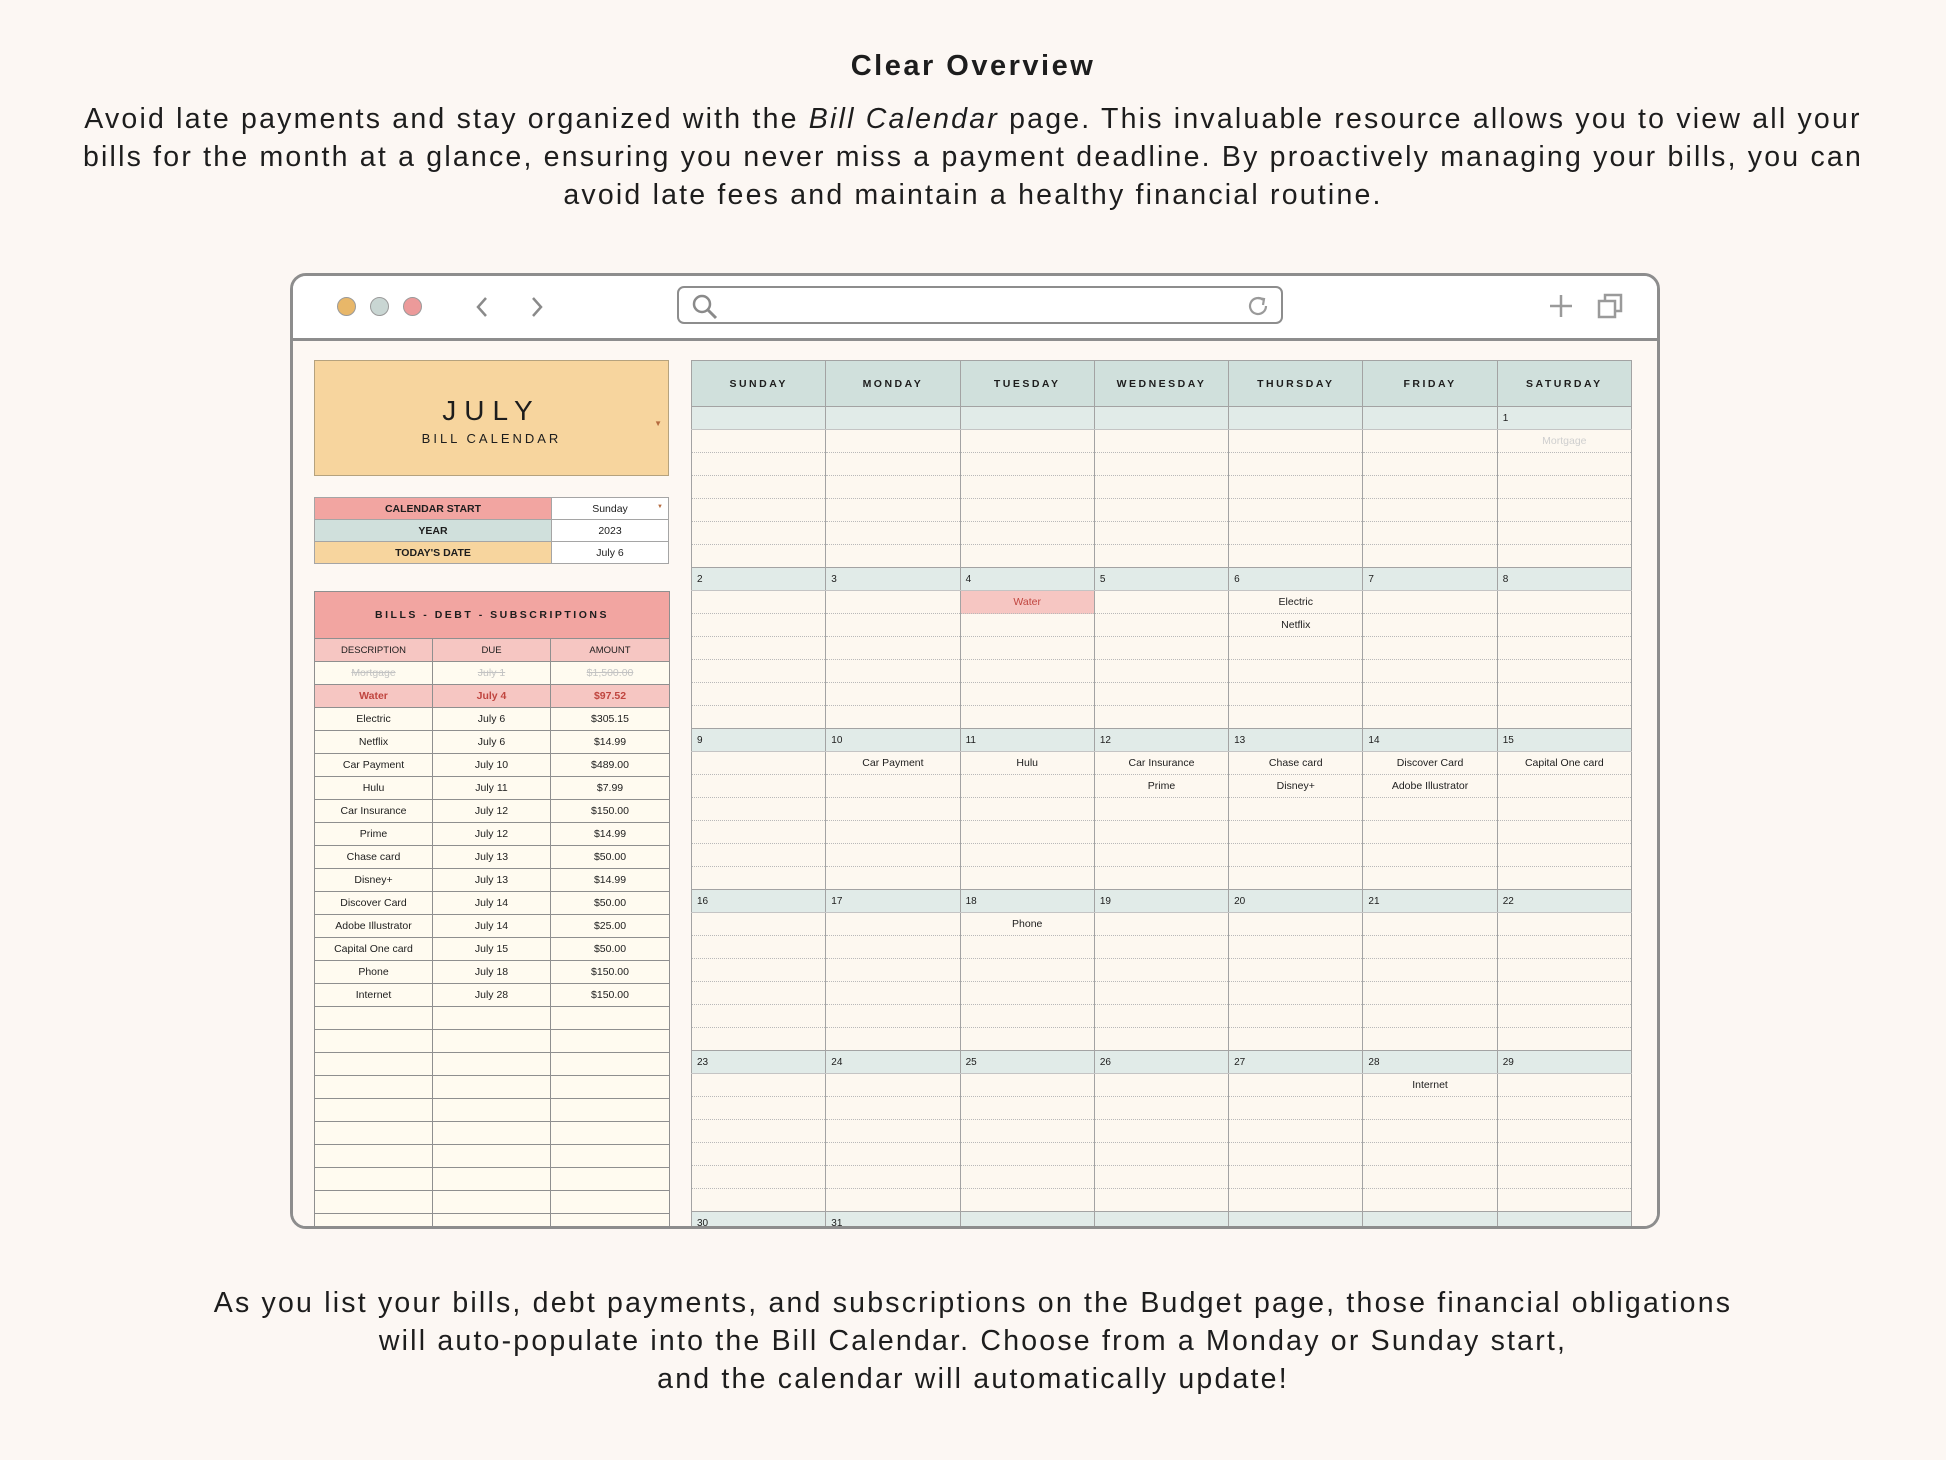 The image size is (1946, 1460). What do you see at coordinates (373, 673) in the screenshot?
I see `bill-description: Mortgage` at bounding box center [373, 673].